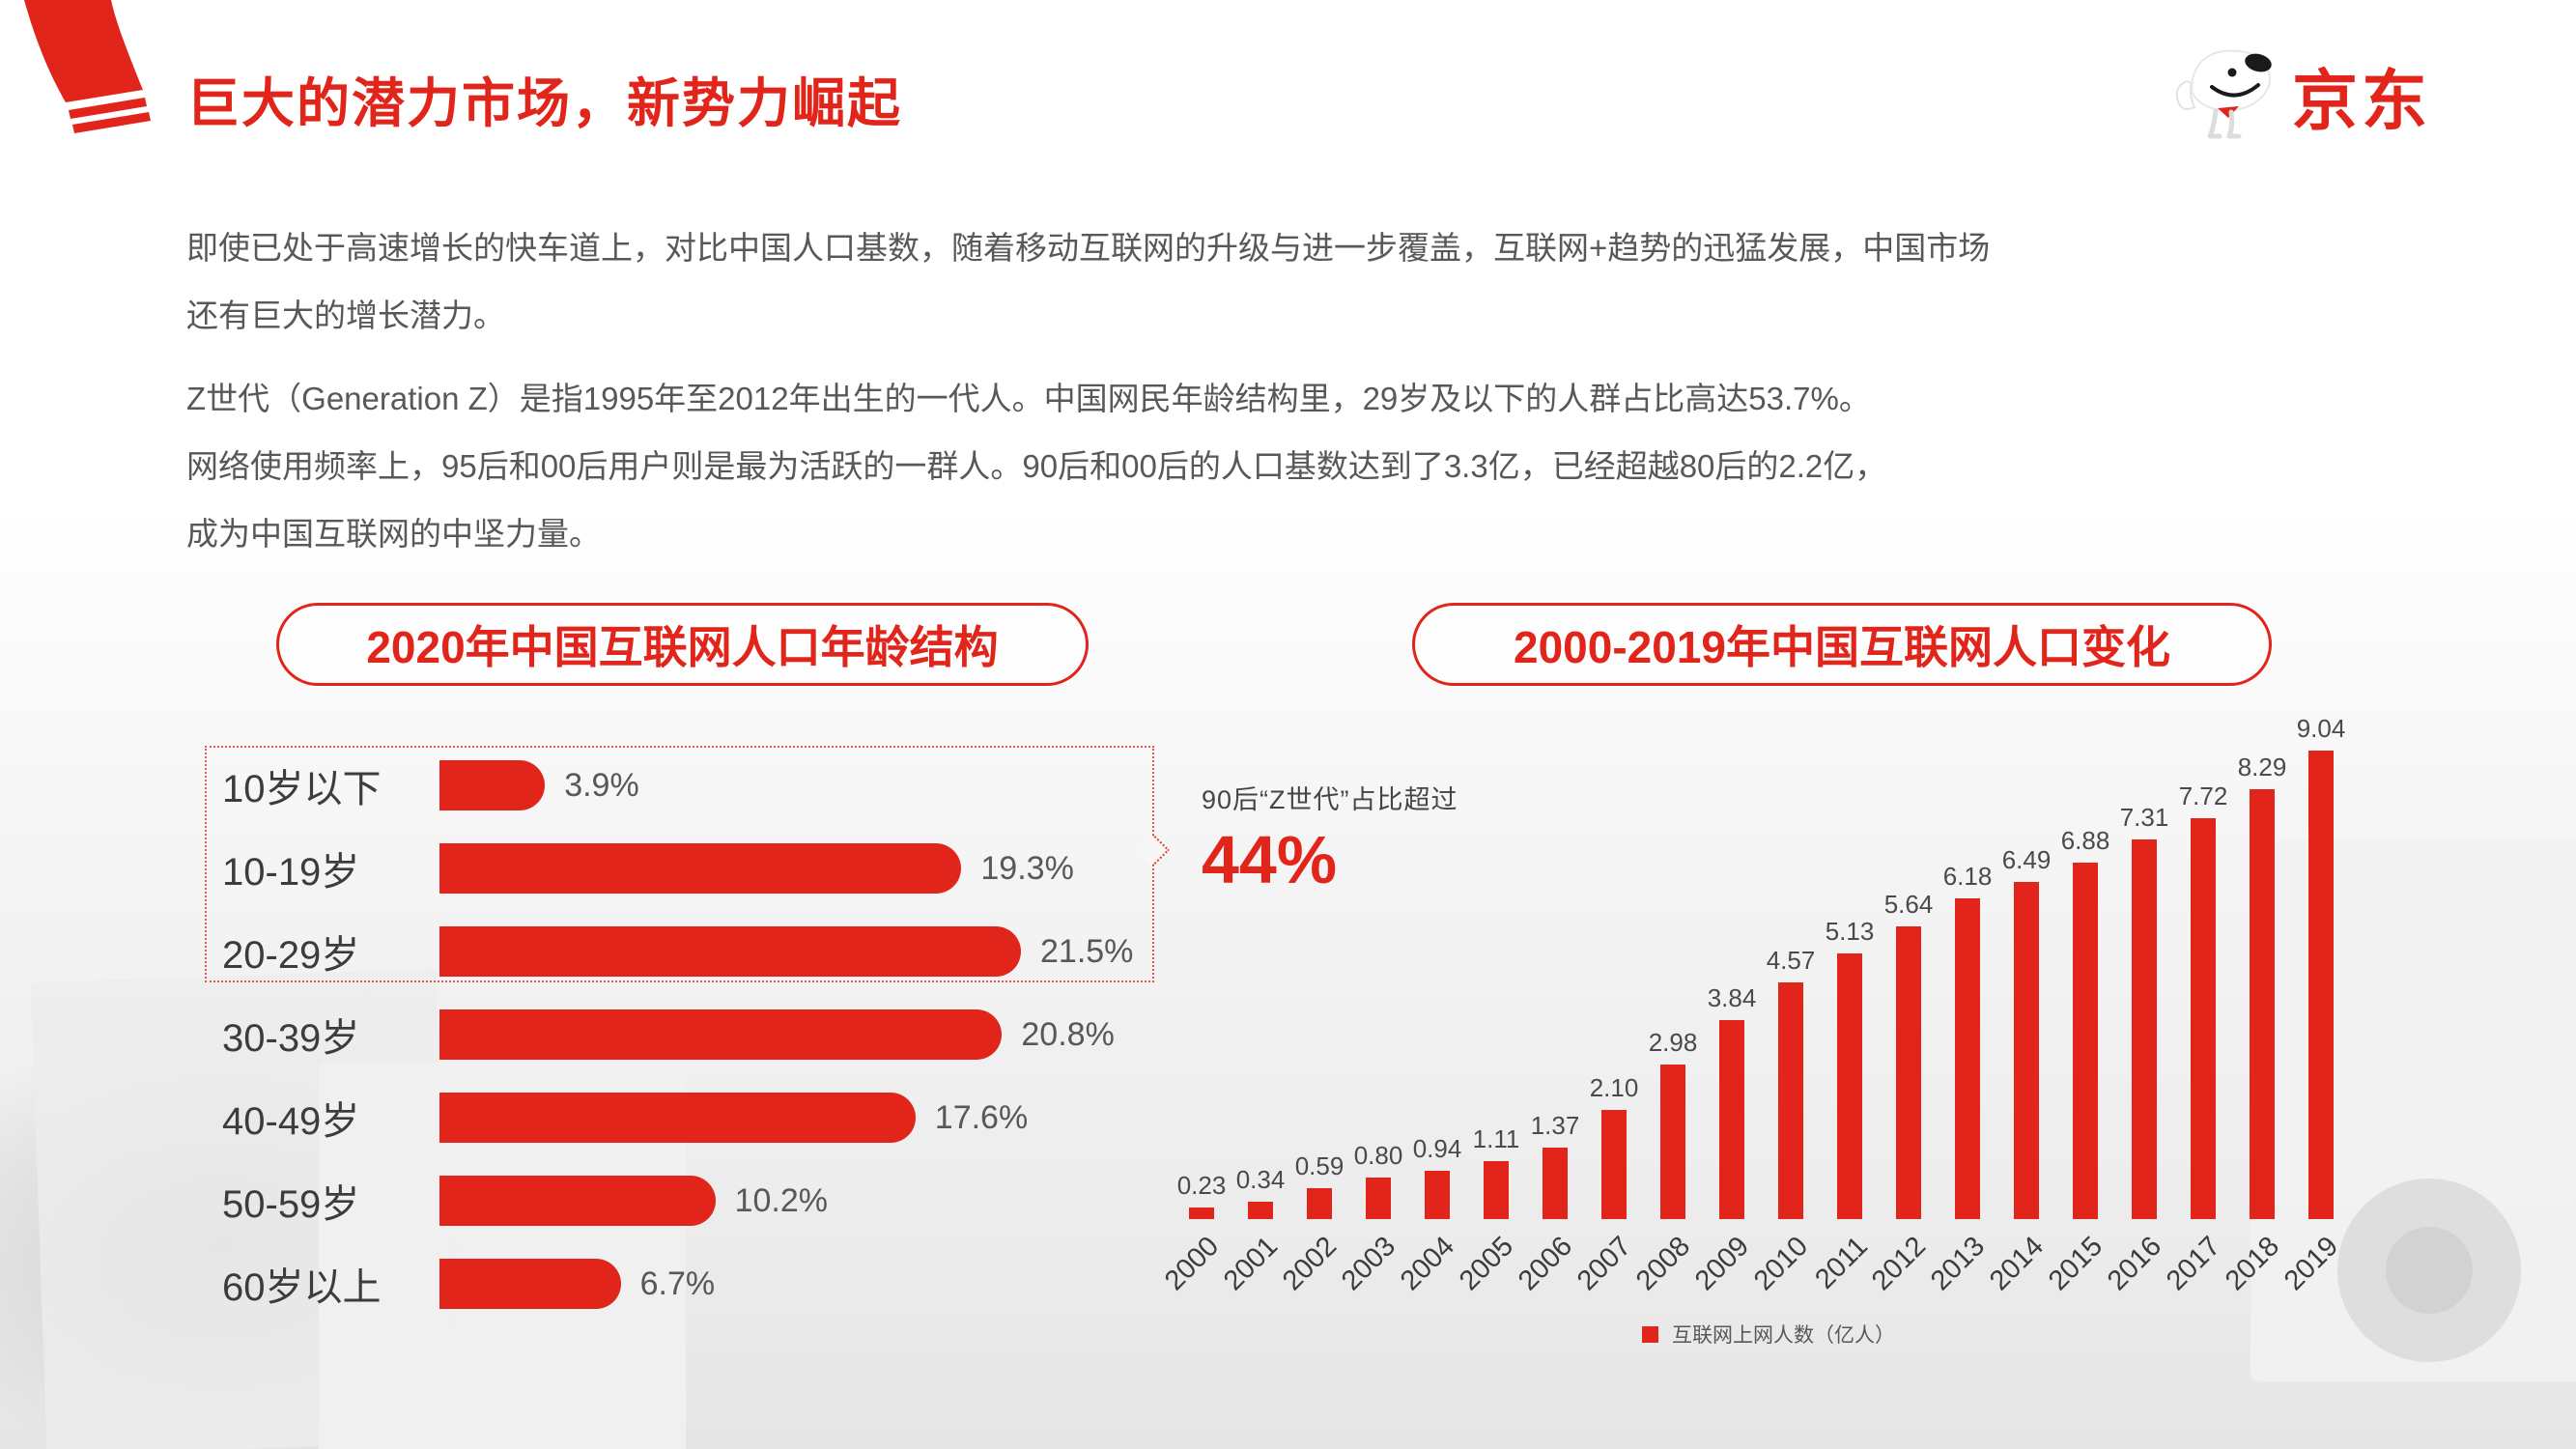 The width and height of the screenshot is (2576, 1449). Describe the element at coordinates (1908, 904) in the screenshot. I see `population-value-label: 5.64` at that location.